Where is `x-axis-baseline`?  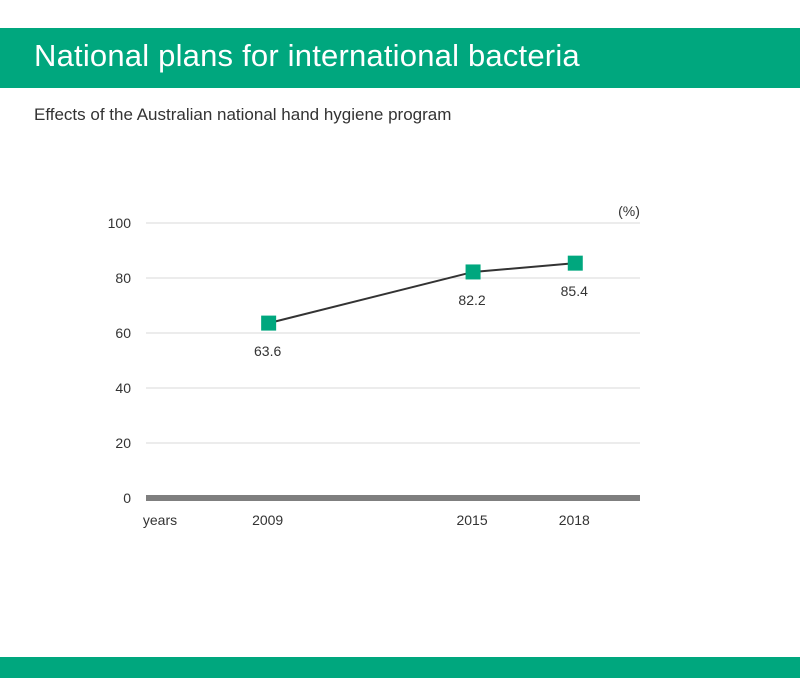
x-axis-baseline is located at coordinates (393, 498).